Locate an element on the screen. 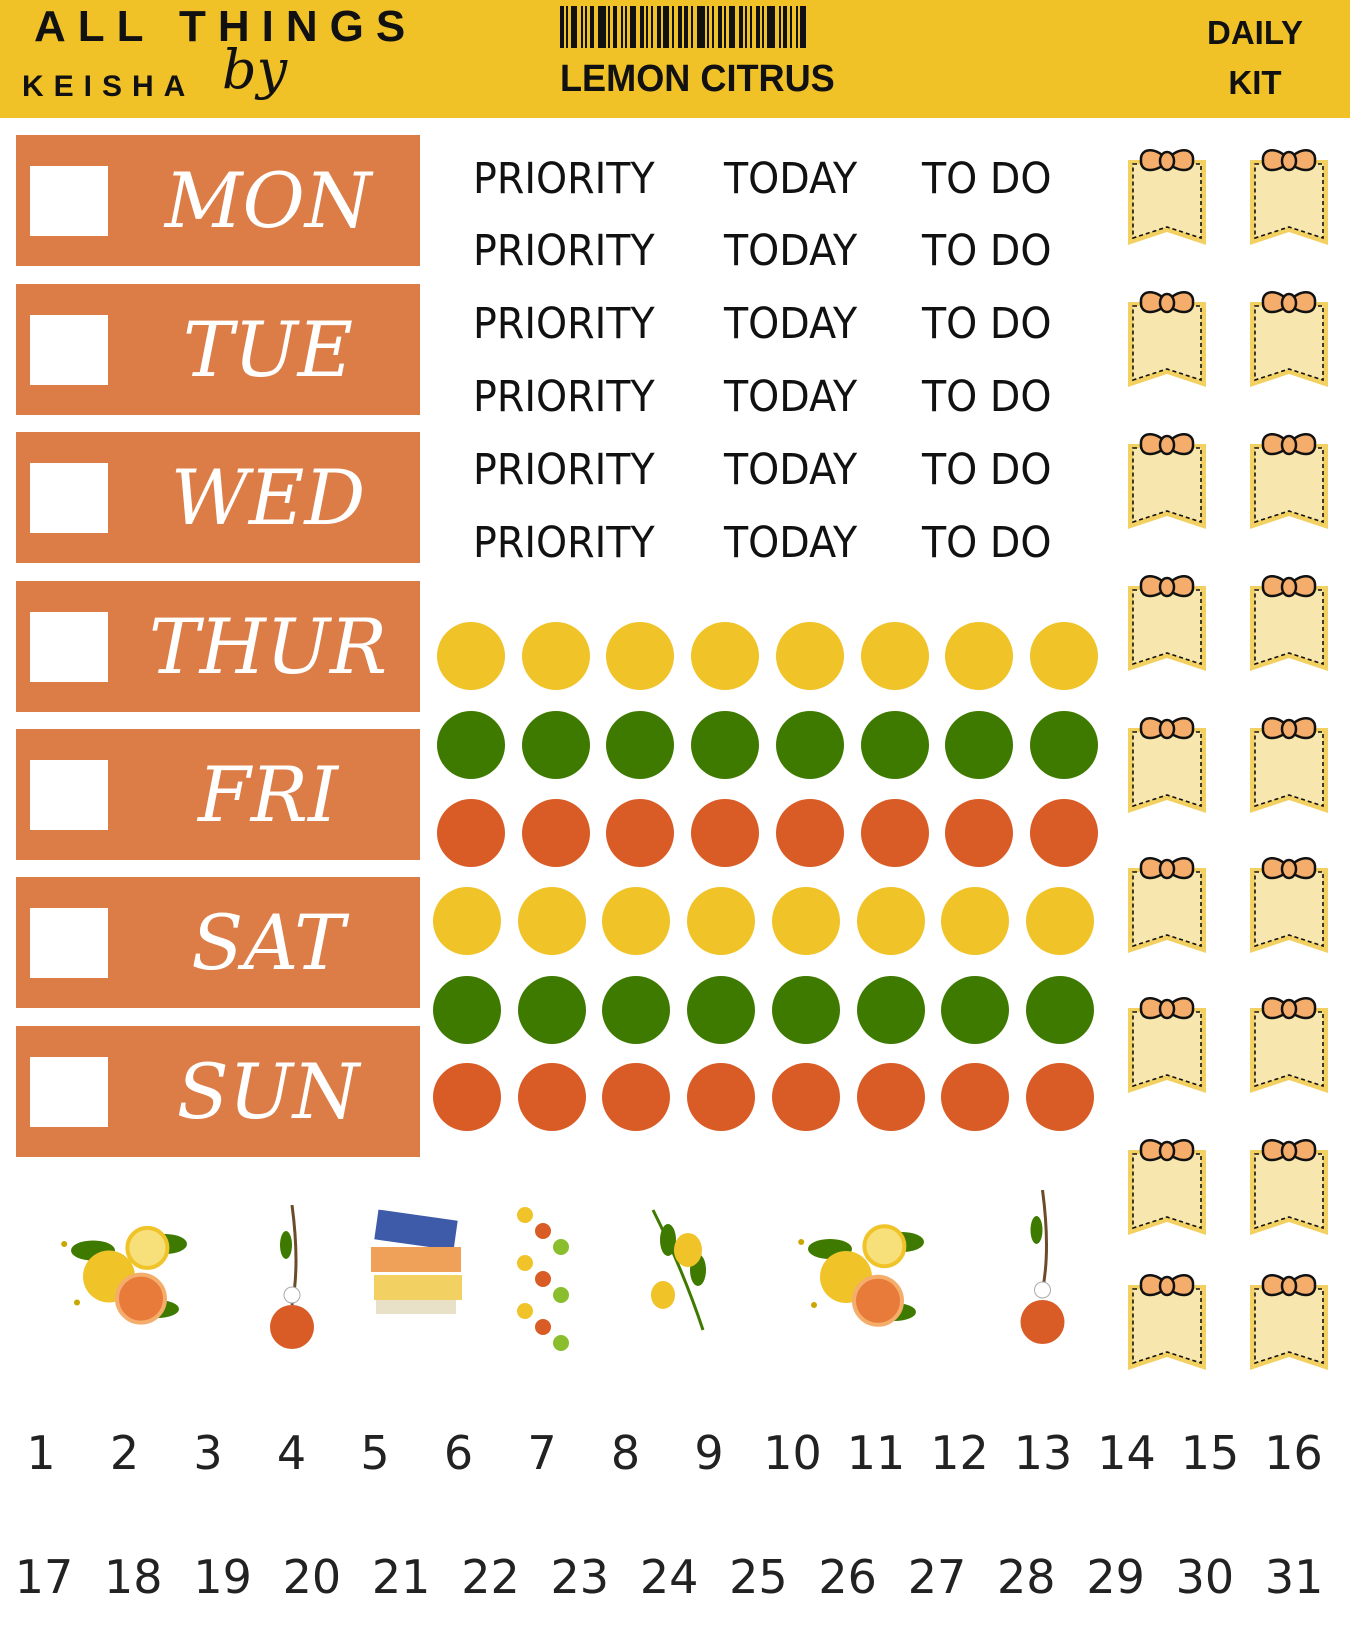 The image size is (1350, 1650). date-number: 13 is located at coordinates (1043, 1453).